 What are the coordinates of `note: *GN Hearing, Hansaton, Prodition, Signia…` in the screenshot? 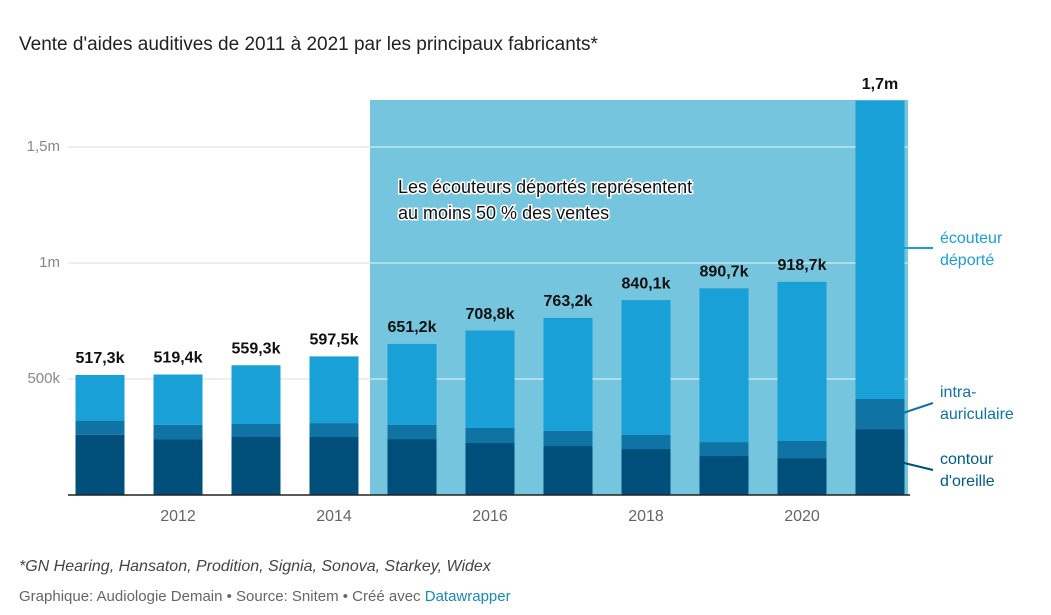 It's located at (255, 566).